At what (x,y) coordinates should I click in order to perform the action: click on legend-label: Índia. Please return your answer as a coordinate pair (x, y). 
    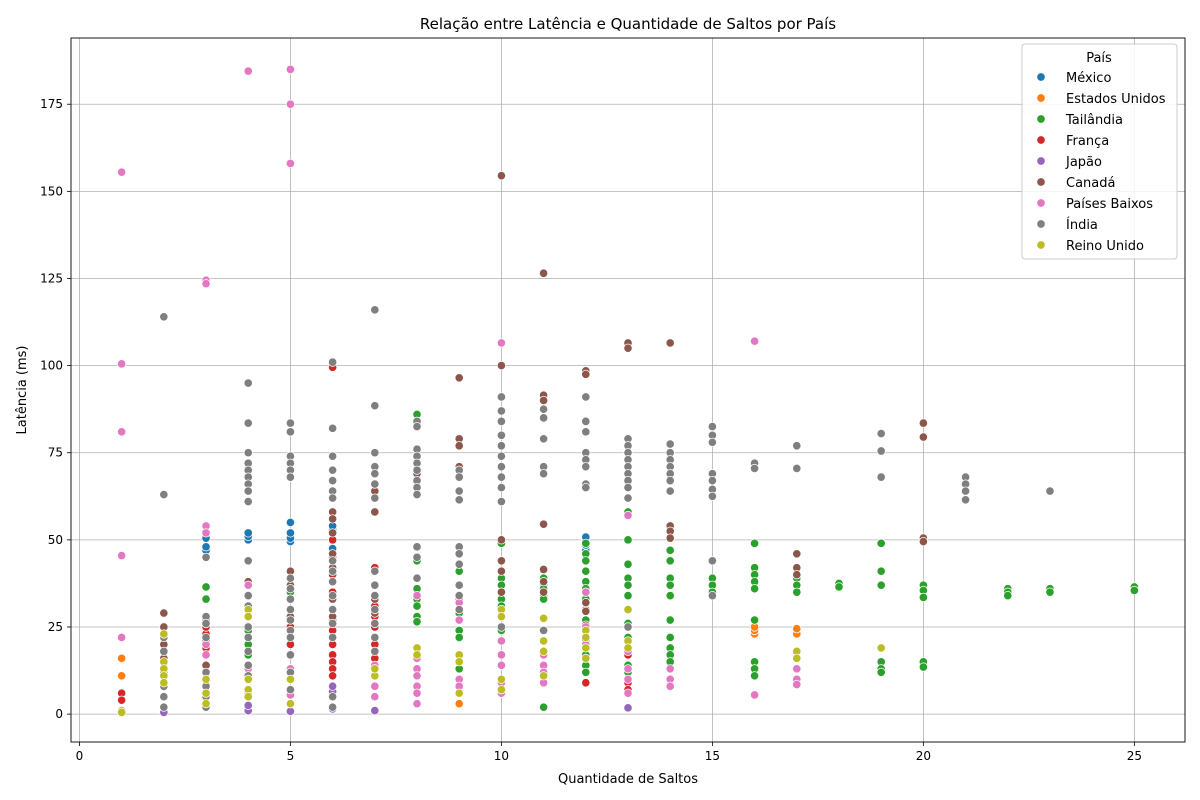
    Looking at the image, I should click on (1082, 225).